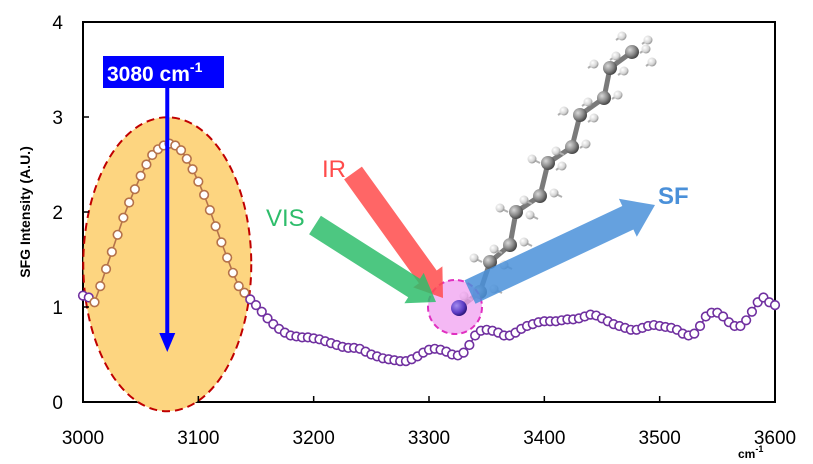 The height and width of the screenshot is (464, 813). I want to click on x-axis-label: cm-1, so click(750, 452).